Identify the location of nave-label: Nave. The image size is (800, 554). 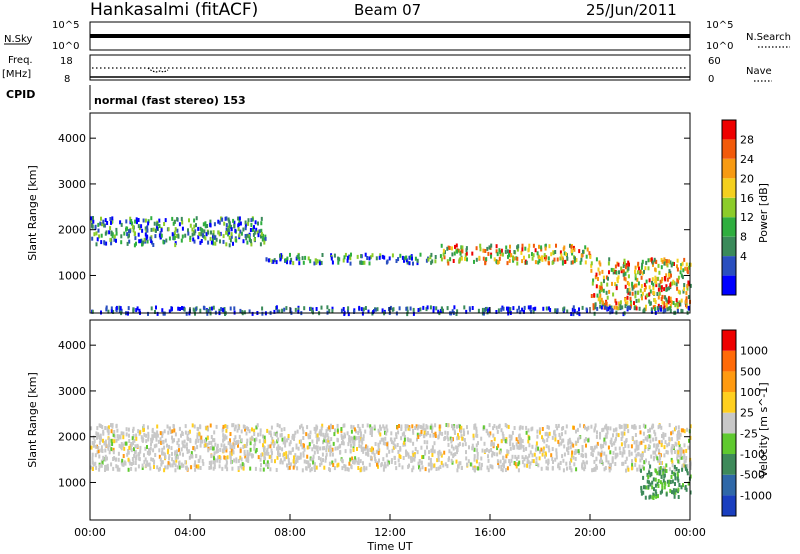
(759, 71).